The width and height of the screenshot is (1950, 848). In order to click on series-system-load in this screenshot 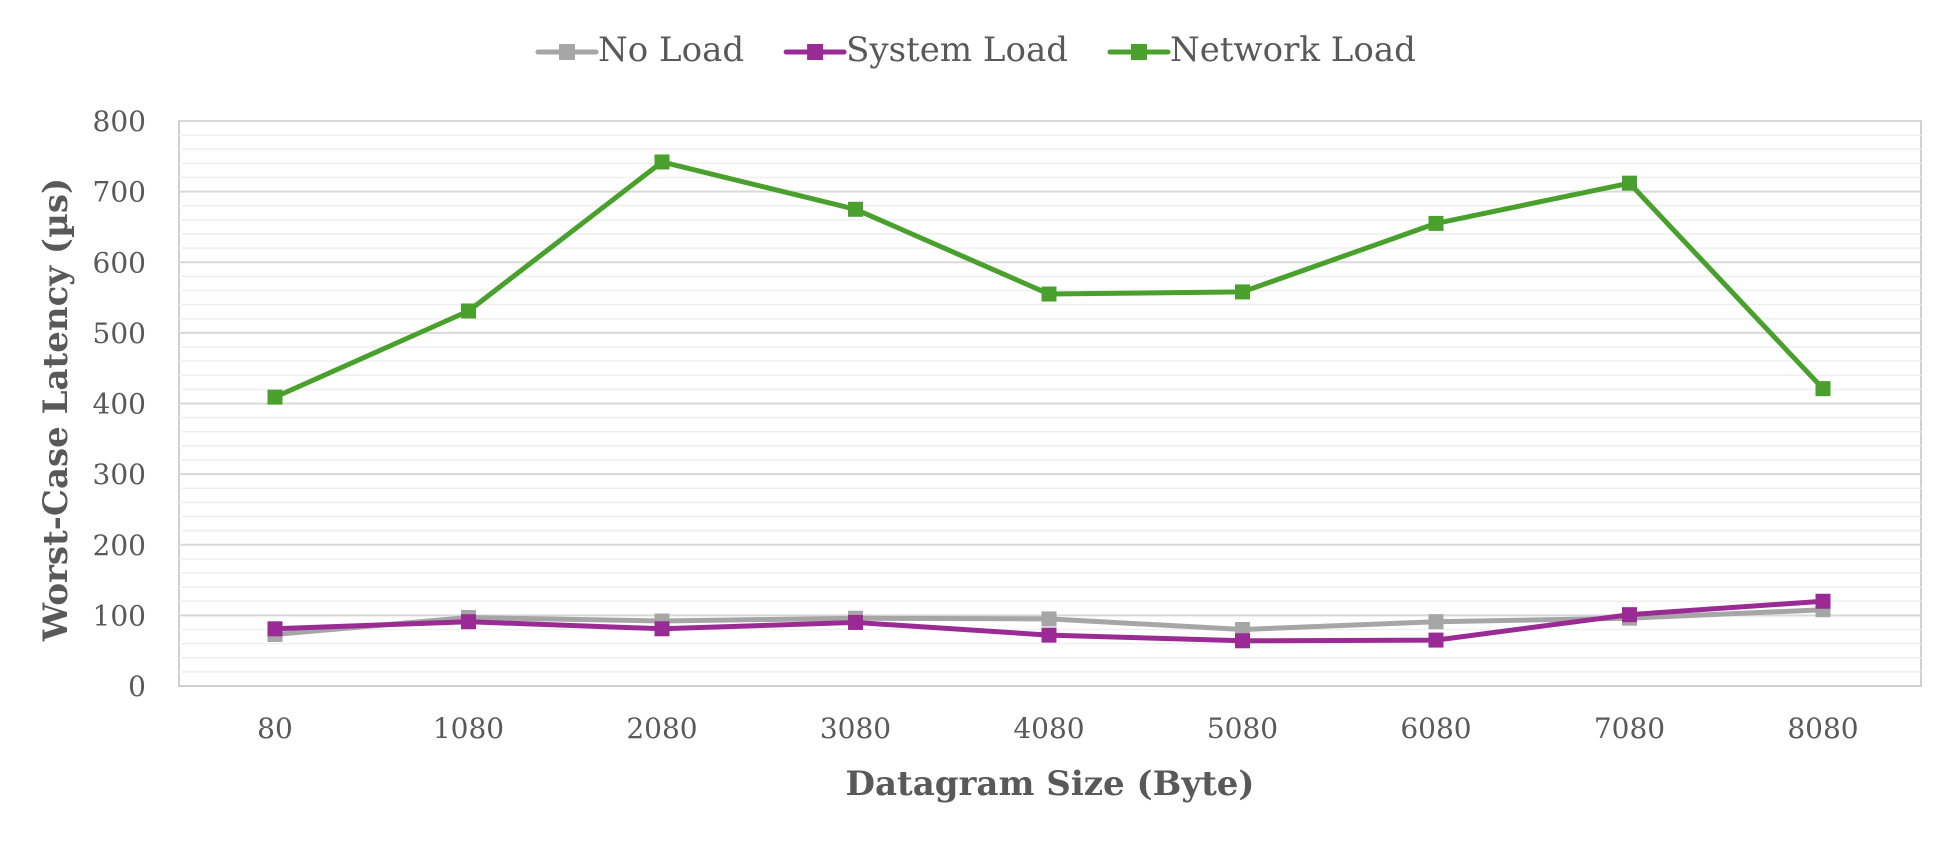, I will do `click(1049, 621)`.